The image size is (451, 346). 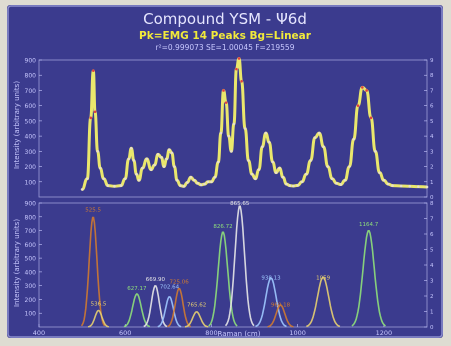 What do you see at coordinates (239, 266) in the screenshot?
I see `peak-curve-865.65` at bounding box center [239, 266].